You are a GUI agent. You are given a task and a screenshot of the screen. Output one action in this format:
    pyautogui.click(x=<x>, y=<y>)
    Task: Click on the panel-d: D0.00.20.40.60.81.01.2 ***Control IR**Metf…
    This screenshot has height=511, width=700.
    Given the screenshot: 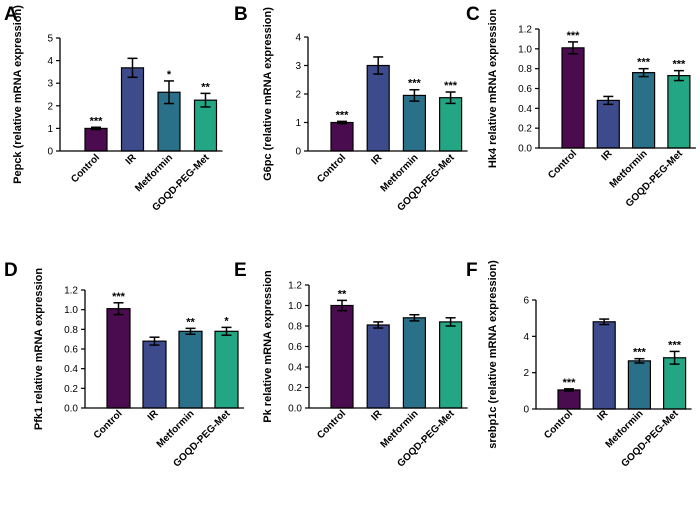 What is the action you would take?
    pyautogui.click(x=124, y=365)
    